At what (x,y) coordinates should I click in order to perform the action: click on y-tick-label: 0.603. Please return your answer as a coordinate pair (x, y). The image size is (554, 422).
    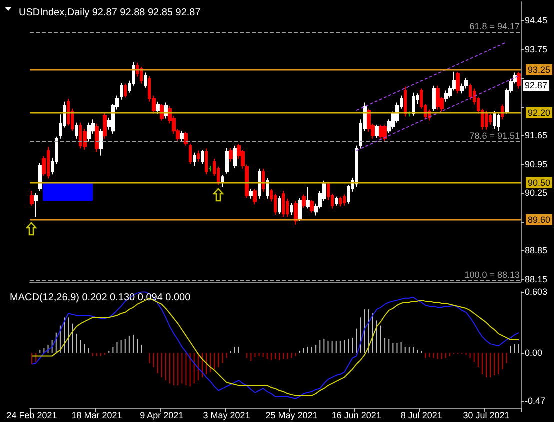
    Looking at the image, I should click on (536, 292).